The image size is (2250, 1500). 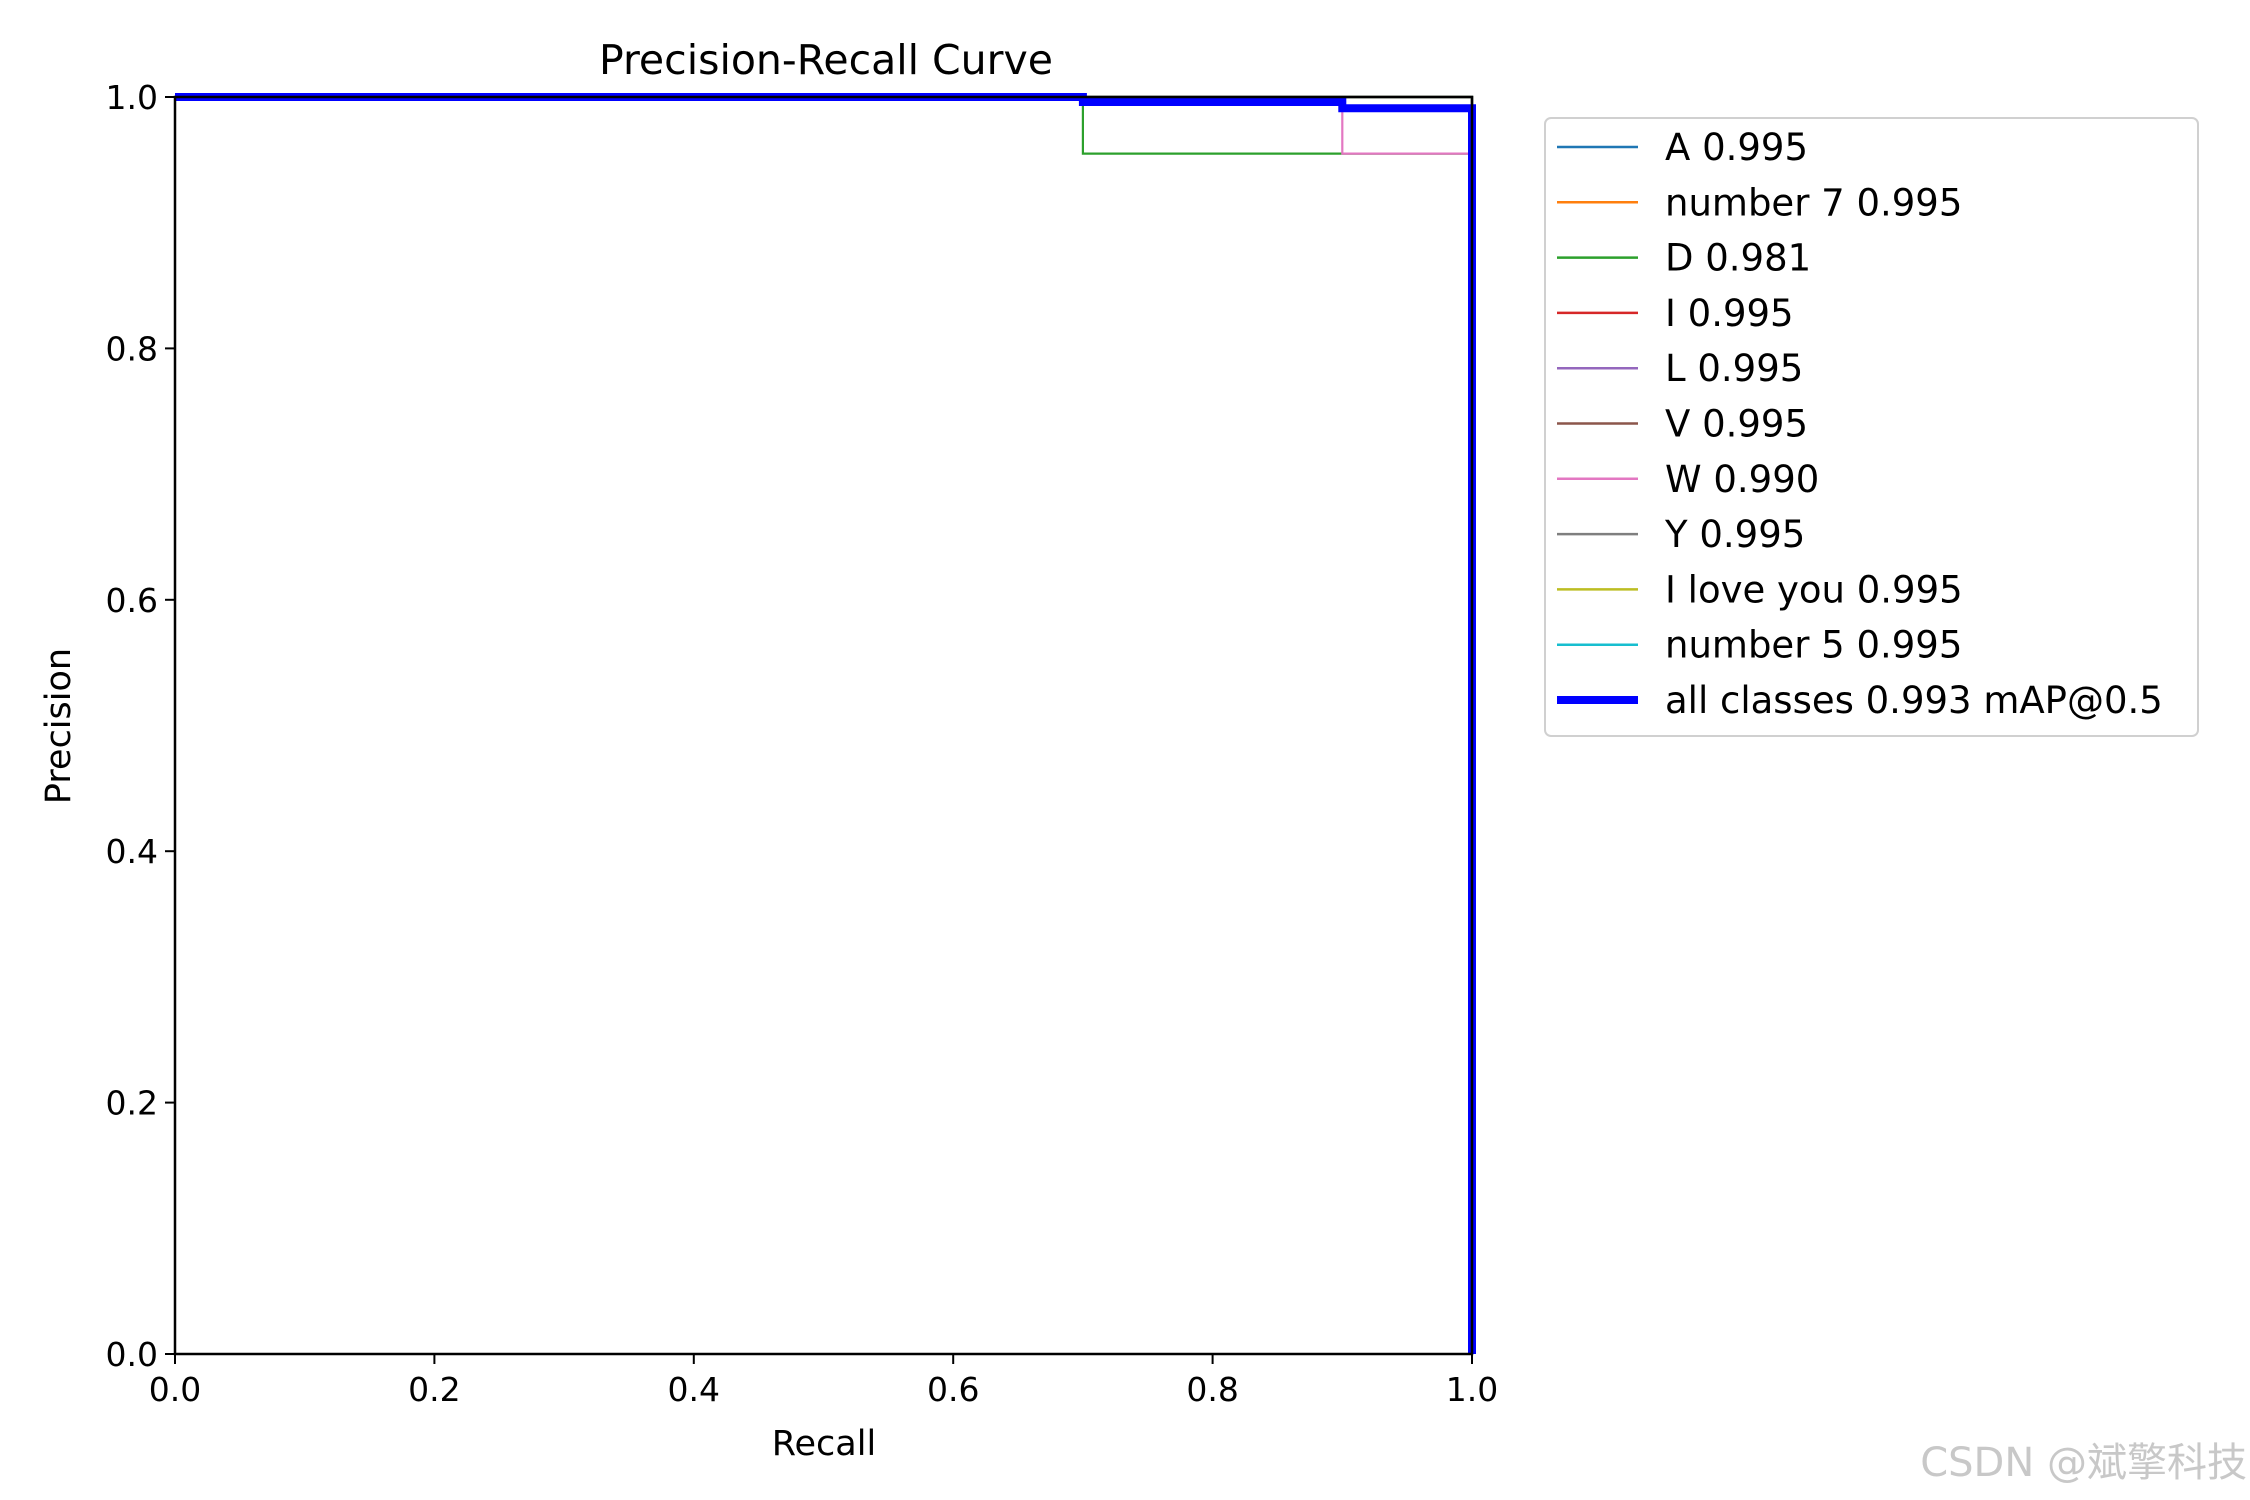 I want to click on x-tick-label-0: 0.0, so click(x=175, y=1389).